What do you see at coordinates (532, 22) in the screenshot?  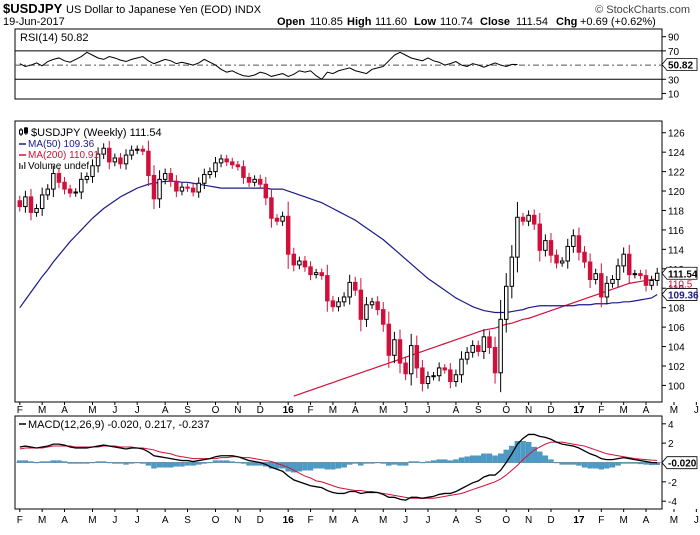 I see `close-value: 111.54` at bounding box center [532, 22].